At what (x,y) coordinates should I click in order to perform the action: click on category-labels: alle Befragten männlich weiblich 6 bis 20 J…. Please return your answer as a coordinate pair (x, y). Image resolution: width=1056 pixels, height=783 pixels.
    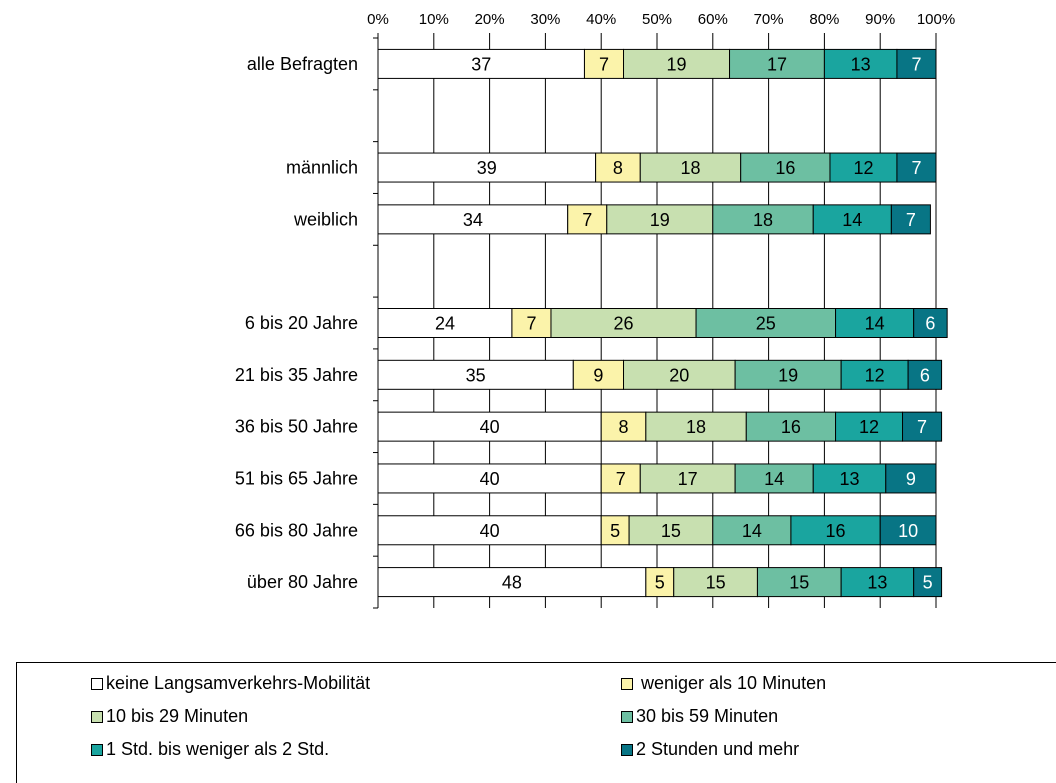
    Looking at the image, I should click on (296, 323).